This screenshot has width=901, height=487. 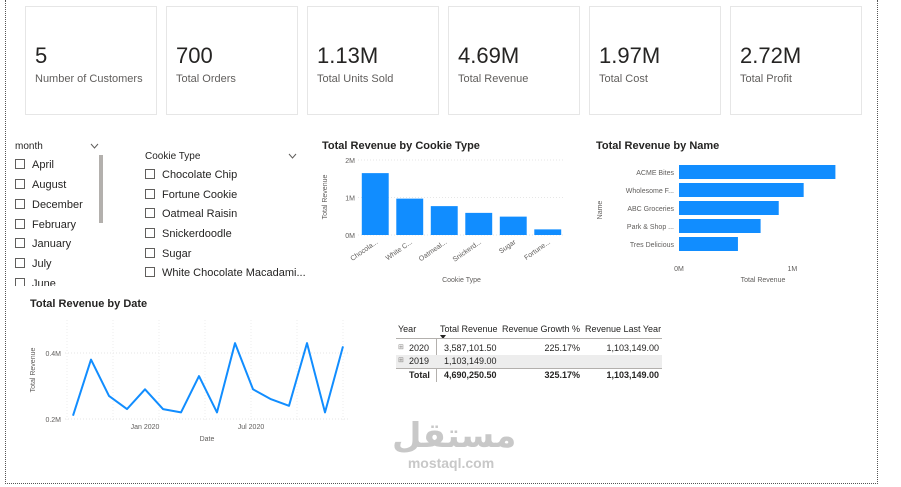 I want to click on kpi-card-revenue: 4.69M Total Revenue, so click(x=514, y=60).